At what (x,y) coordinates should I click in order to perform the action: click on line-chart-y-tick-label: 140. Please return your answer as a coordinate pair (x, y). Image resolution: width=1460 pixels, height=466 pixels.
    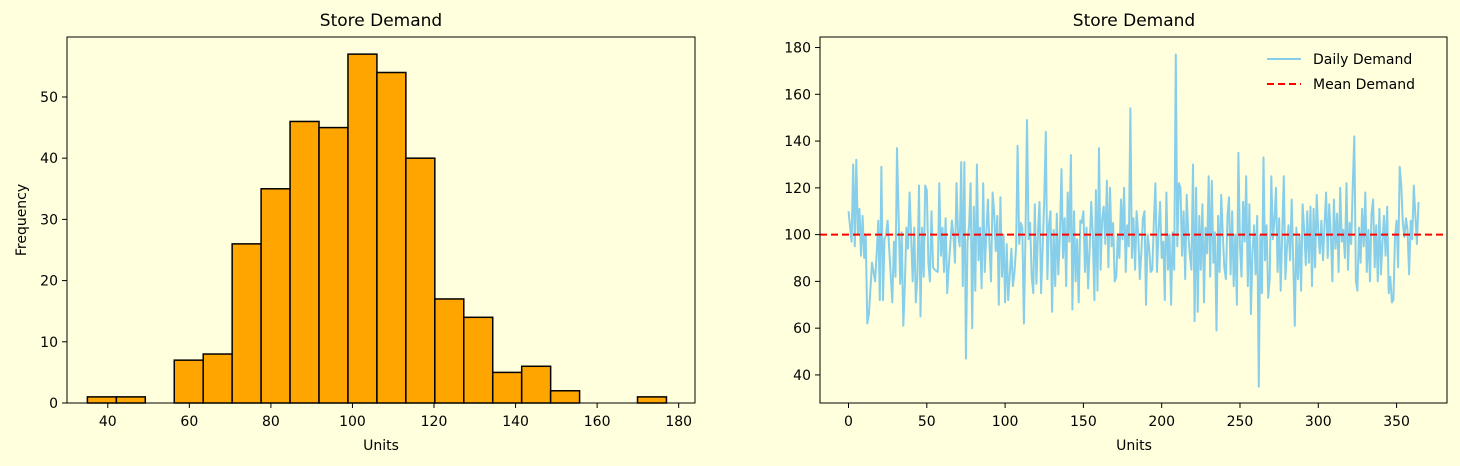
    Looking at the image, I should click on (797, 142).